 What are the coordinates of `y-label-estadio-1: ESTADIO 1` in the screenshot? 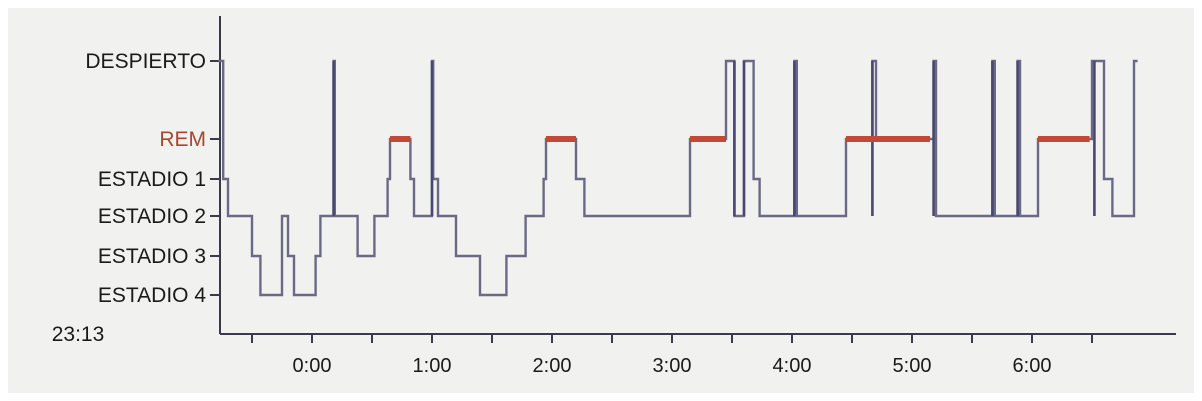 It's located at (152, 179).